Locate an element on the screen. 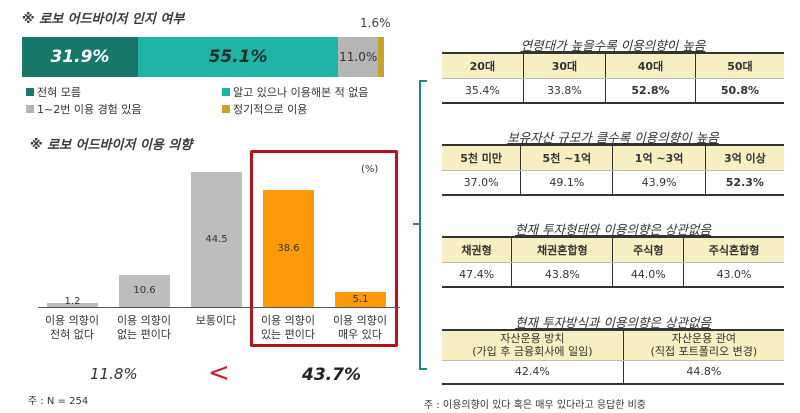 The width and height of the screenshot is (800, 413). bracket is located at coordinates (423, 225).